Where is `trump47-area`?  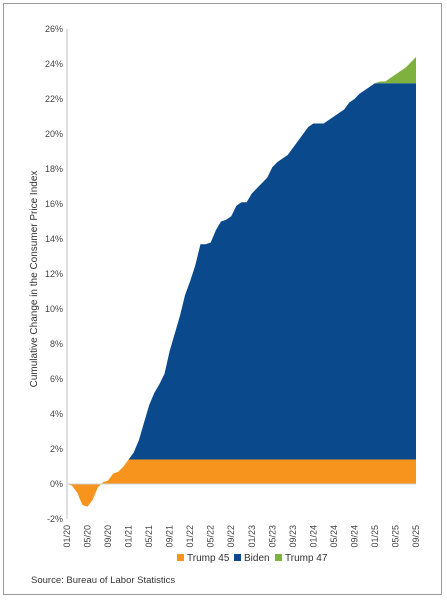
trump47-area is located at coordinates (395, 70).